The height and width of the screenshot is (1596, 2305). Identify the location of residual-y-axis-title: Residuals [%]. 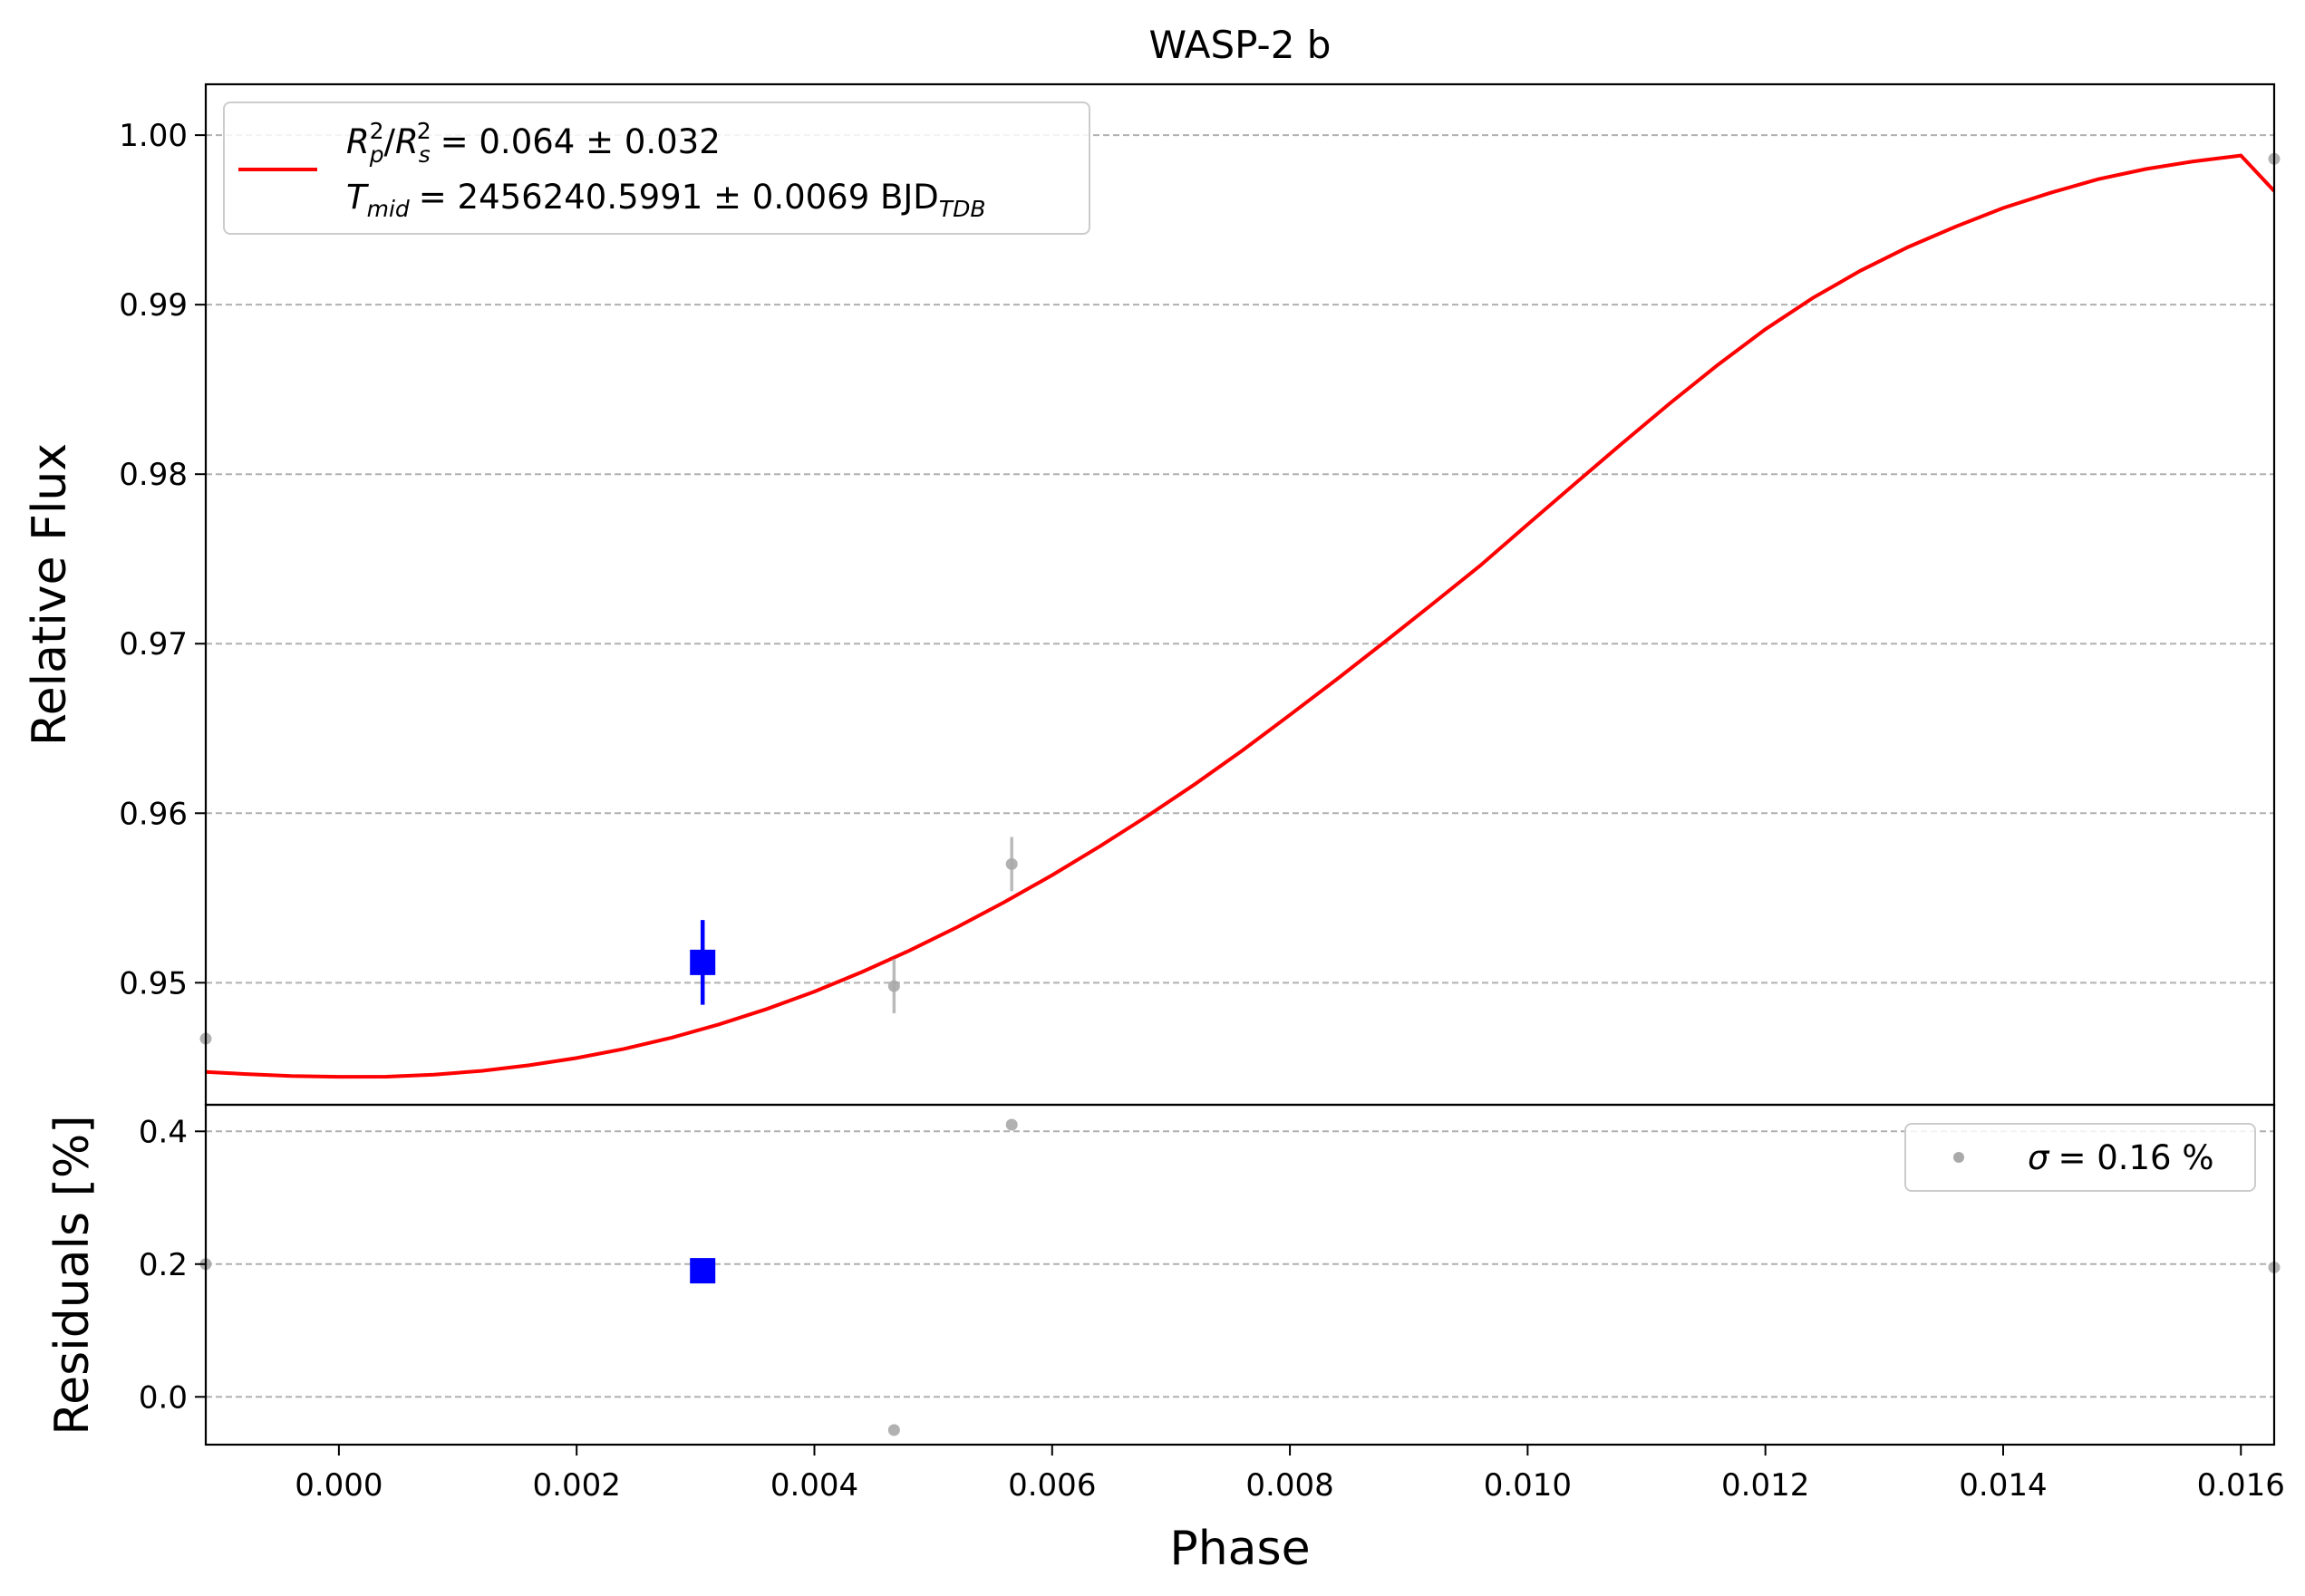
(73, 1275).